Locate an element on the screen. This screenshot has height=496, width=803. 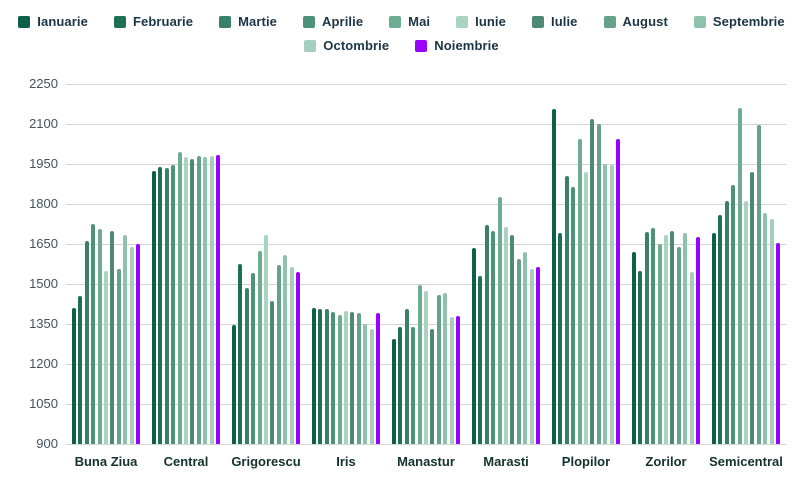
bar-buna-ziua-ianuarie is located at coordinates (74, 376).